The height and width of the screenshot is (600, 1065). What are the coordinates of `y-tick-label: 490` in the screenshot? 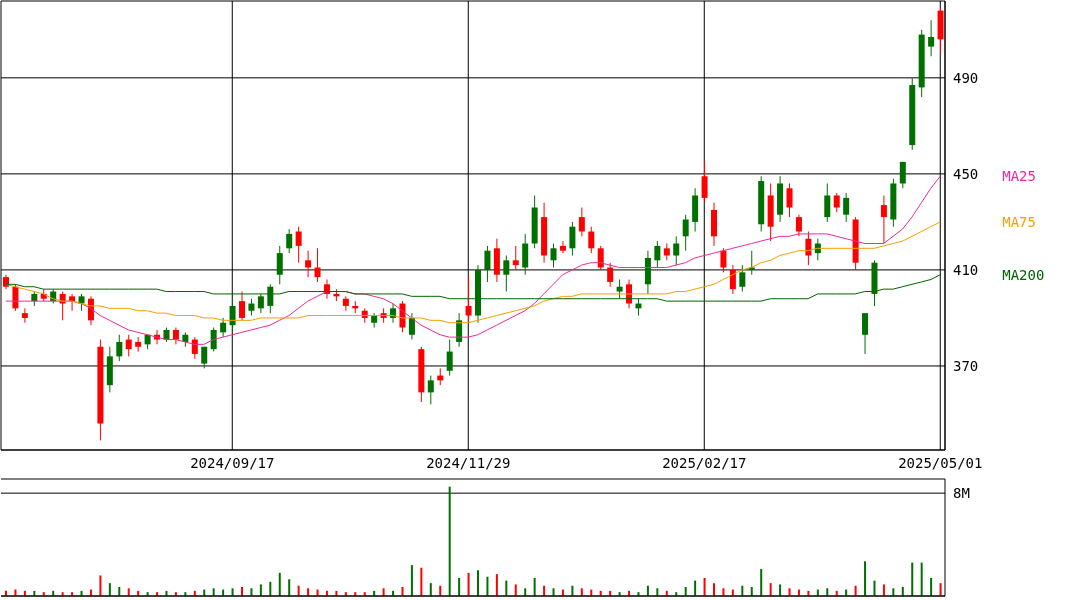 It's located at (966, 77).